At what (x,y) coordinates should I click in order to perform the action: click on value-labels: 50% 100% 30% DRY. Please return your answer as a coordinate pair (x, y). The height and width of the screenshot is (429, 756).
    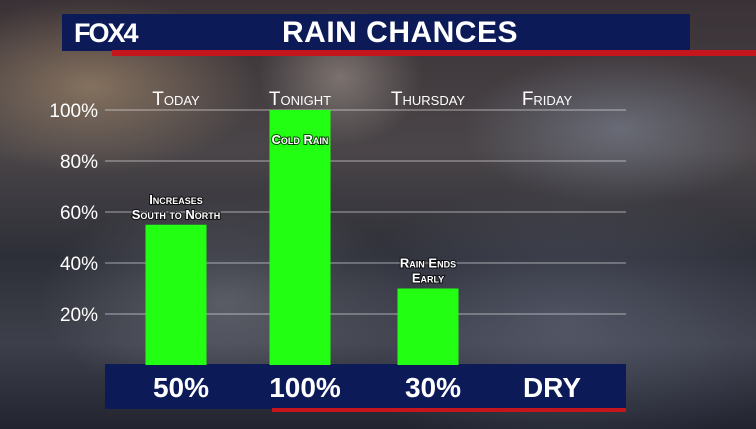
    Looking at the image, I should click on (367, 387).